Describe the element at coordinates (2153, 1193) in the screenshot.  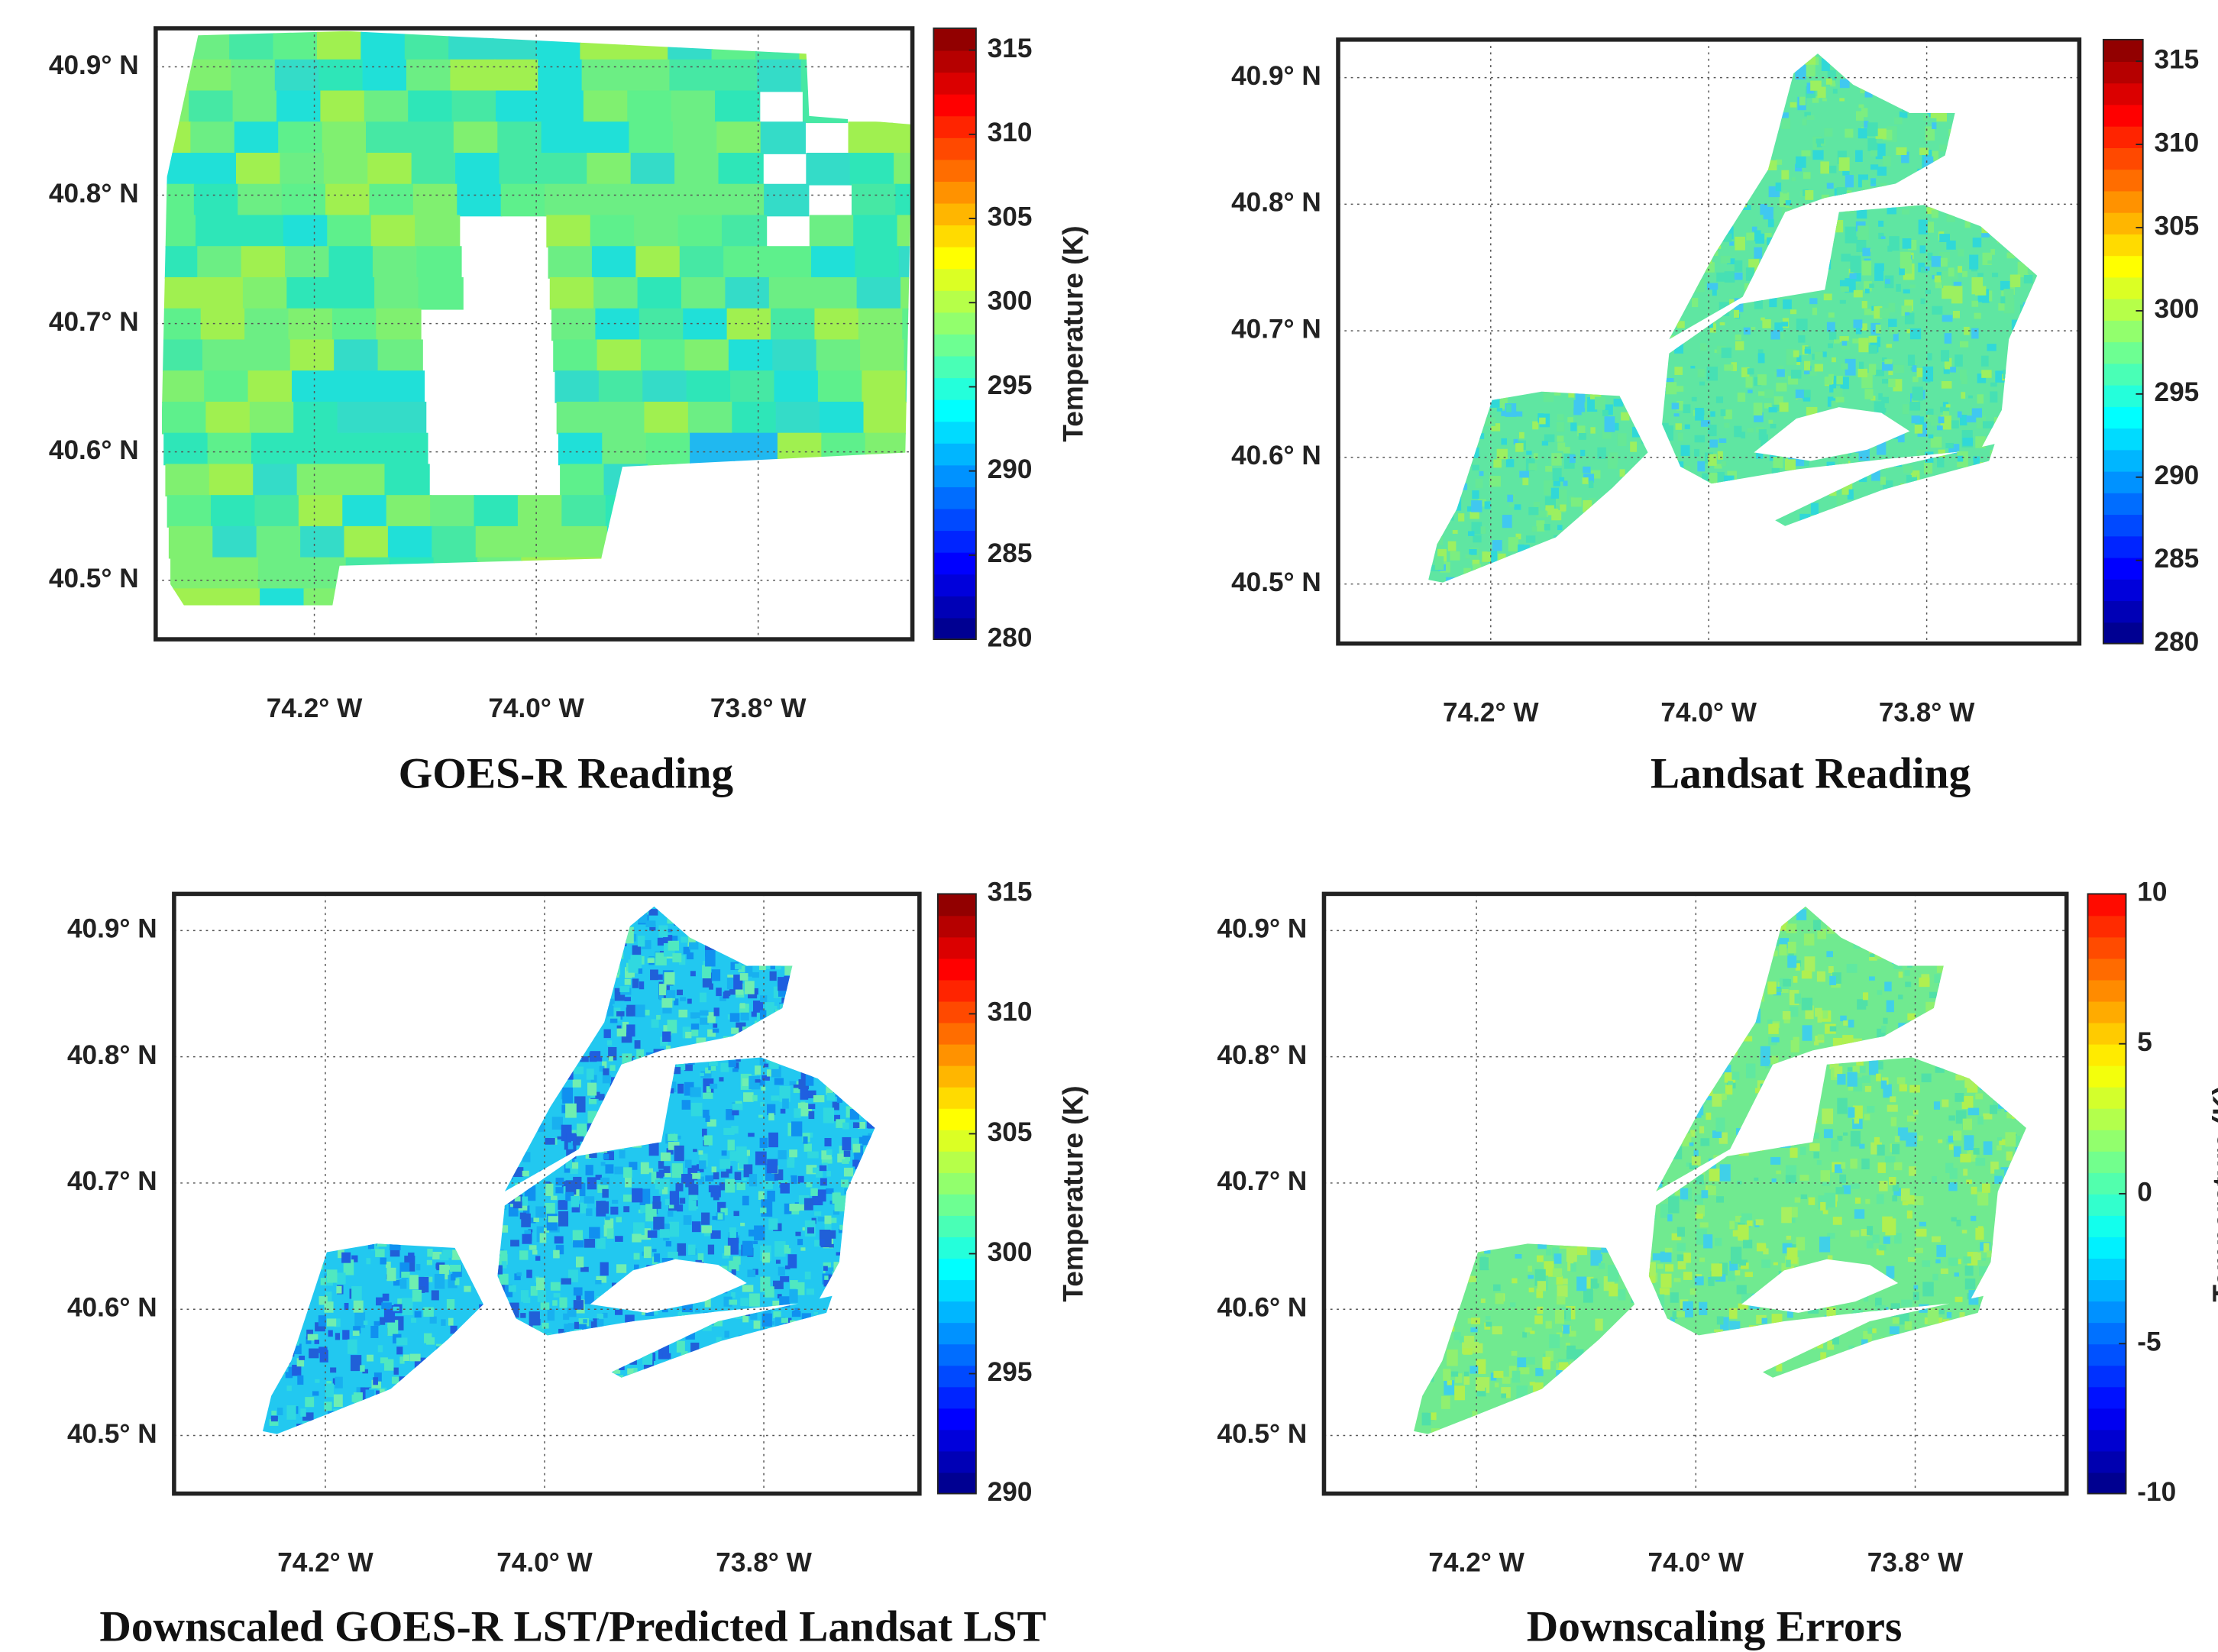
I see `colorbar: -10 -5 0 5 10 Temperature (K)` at that location.